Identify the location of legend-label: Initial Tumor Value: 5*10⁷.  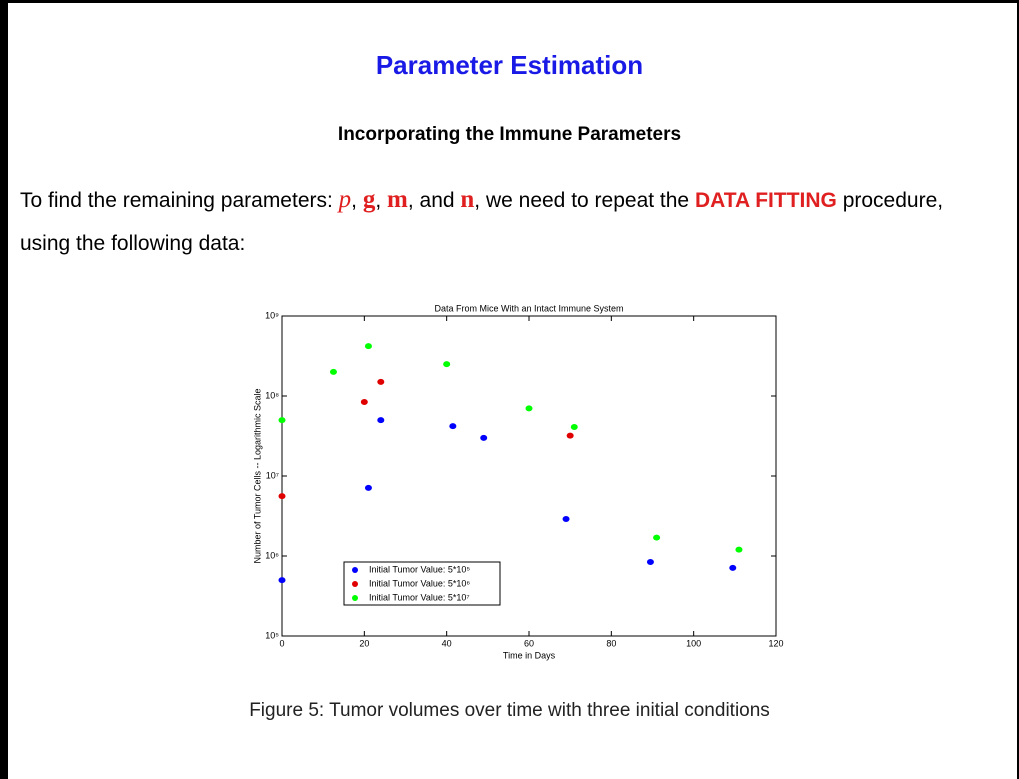
(419, 597).